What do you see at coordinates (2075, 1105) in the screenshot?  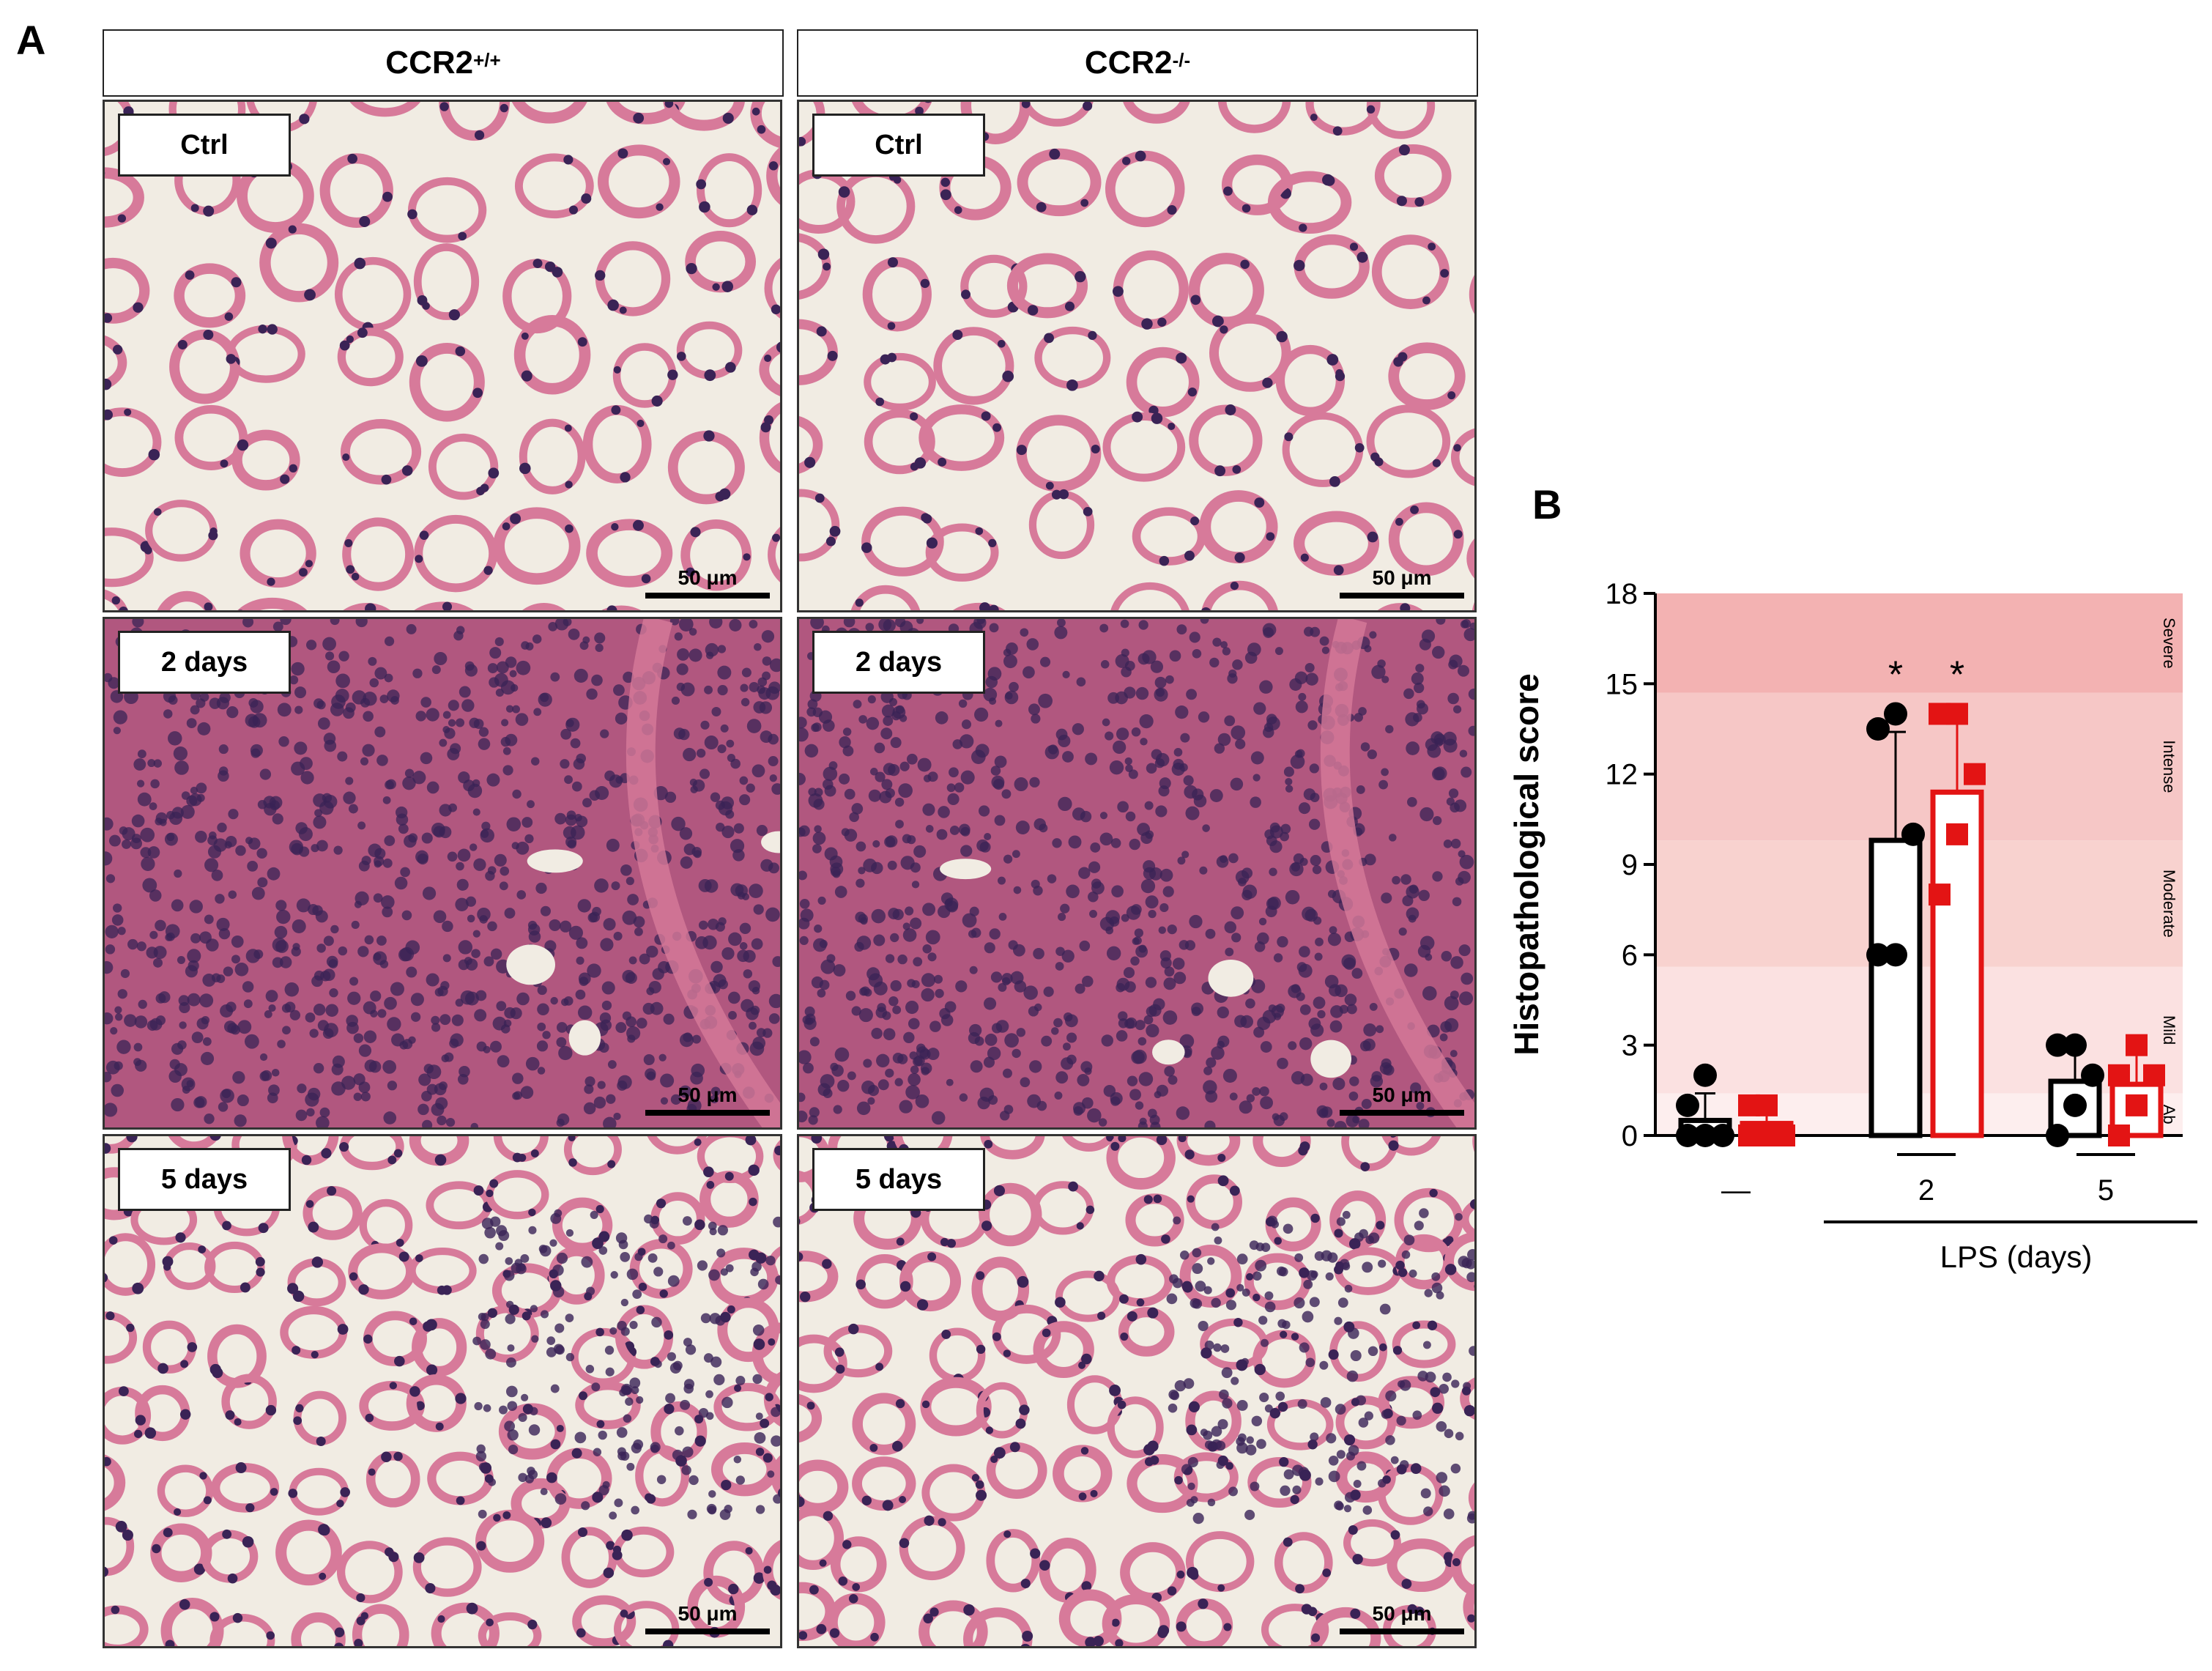 I see `data-point` at bounding box center [2075, 1105].